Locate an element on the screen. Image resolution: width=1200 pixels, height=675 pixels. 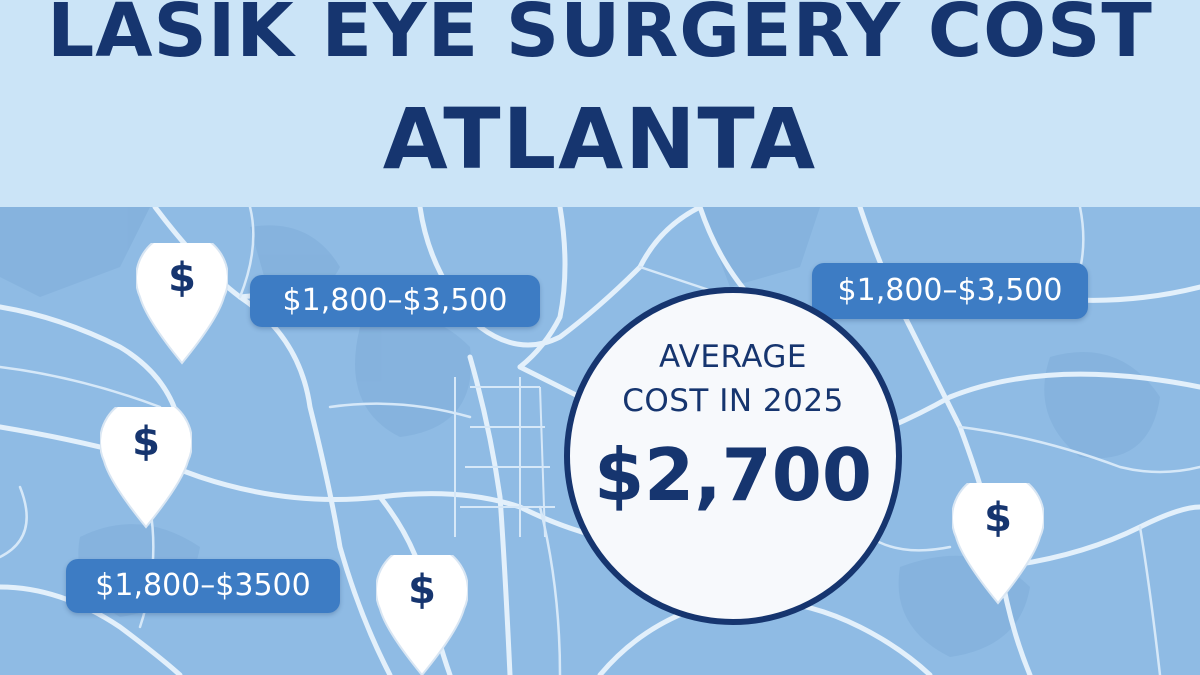
page-title-line2: ATLANTA is located at coordinates (600, 139).